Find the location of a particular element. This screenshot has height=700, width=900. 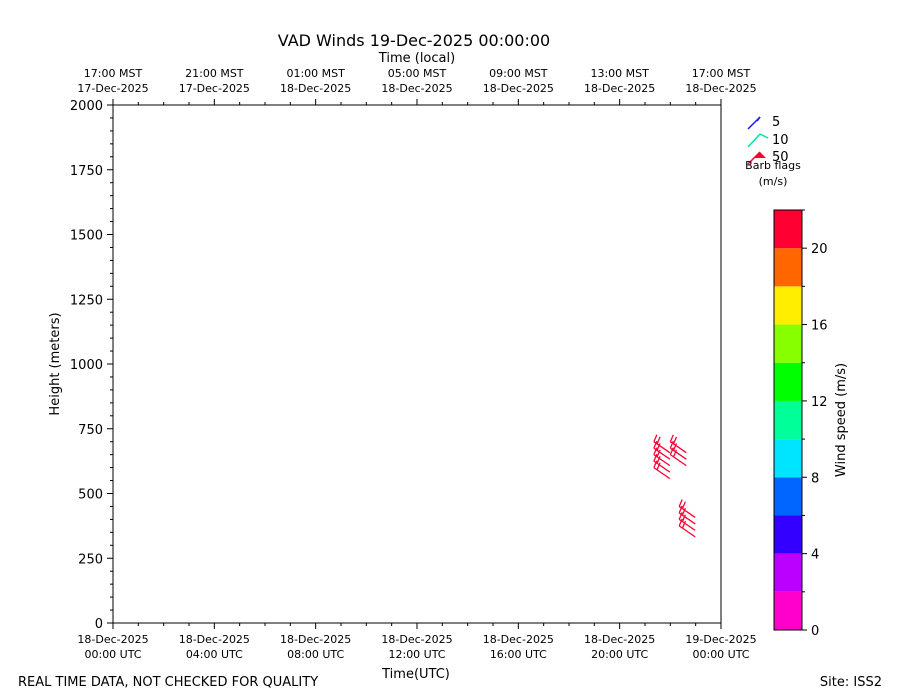

top-tick-label: 09:00 MST is located at coordinates (518, 73).